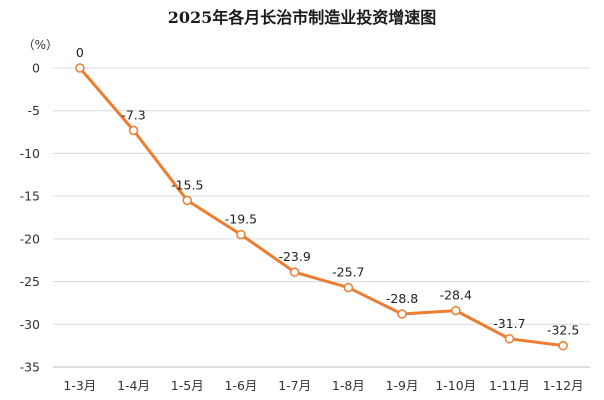 The height and width of the screenshot is (400, 604). I want to click on data-label: -31.7, so click(509, 323).